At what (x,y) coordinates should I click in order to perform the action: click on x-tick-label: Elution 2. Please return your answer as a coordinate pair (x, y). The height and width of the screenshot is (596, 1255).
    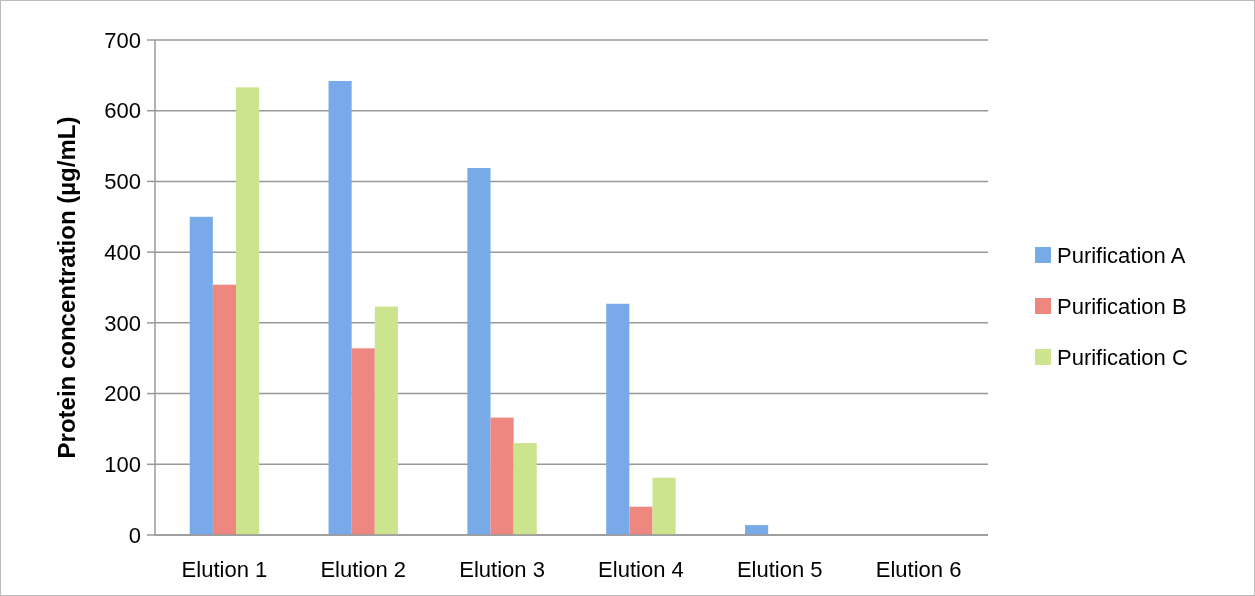
    Looking at the image, I should click on (363, 569).